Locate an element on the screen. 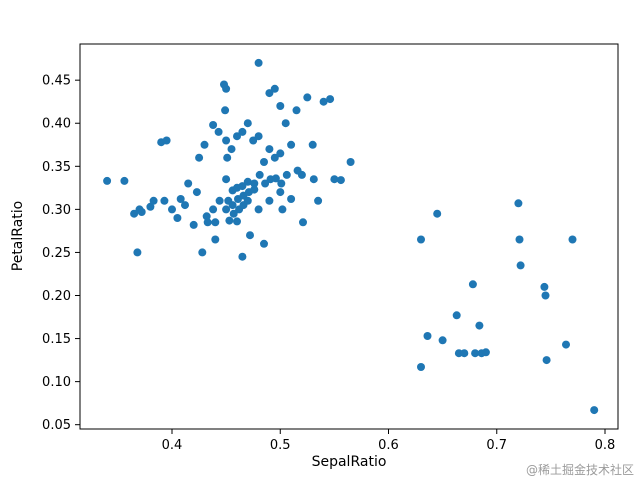 The width and height of the screenshot is (640, 480). x-axis-label: SepalRatio is located at coordinates (349, 462).